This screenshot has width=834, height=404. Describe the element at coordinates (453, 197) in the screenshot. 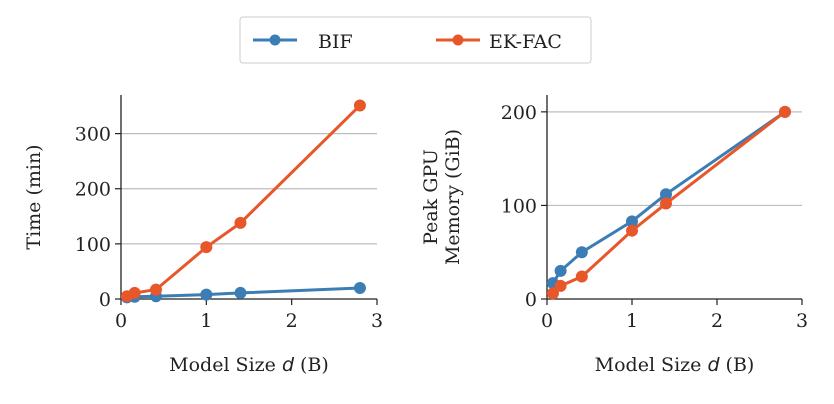

I see `y-axis-label: Memory (GiB)` at that location.